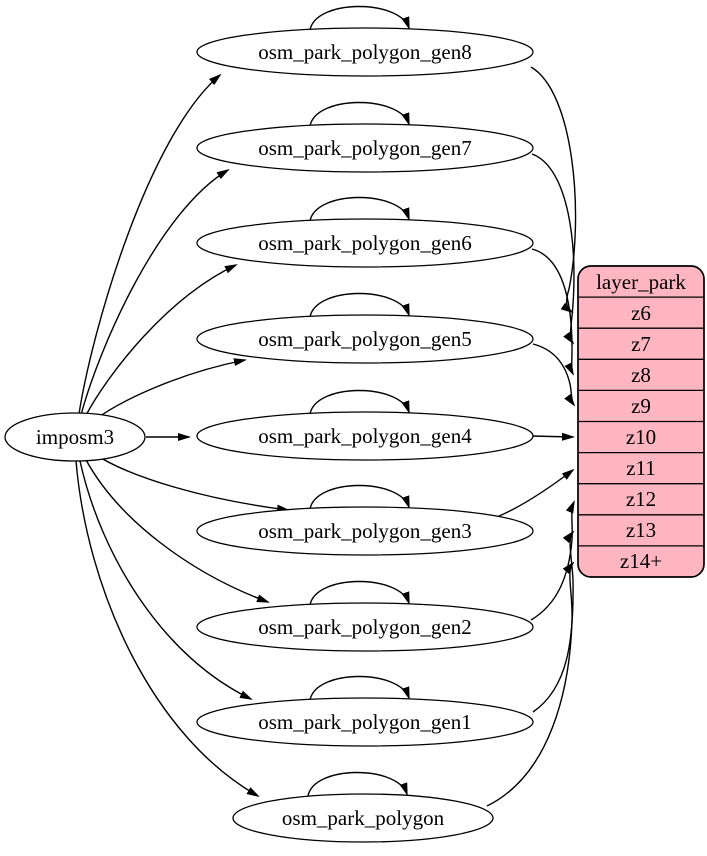 The height and width of the screenshot is (856, 707). Describe the element at coordinates (359, 18) in the screenshot. I see `self-loop-gen8` at that location.